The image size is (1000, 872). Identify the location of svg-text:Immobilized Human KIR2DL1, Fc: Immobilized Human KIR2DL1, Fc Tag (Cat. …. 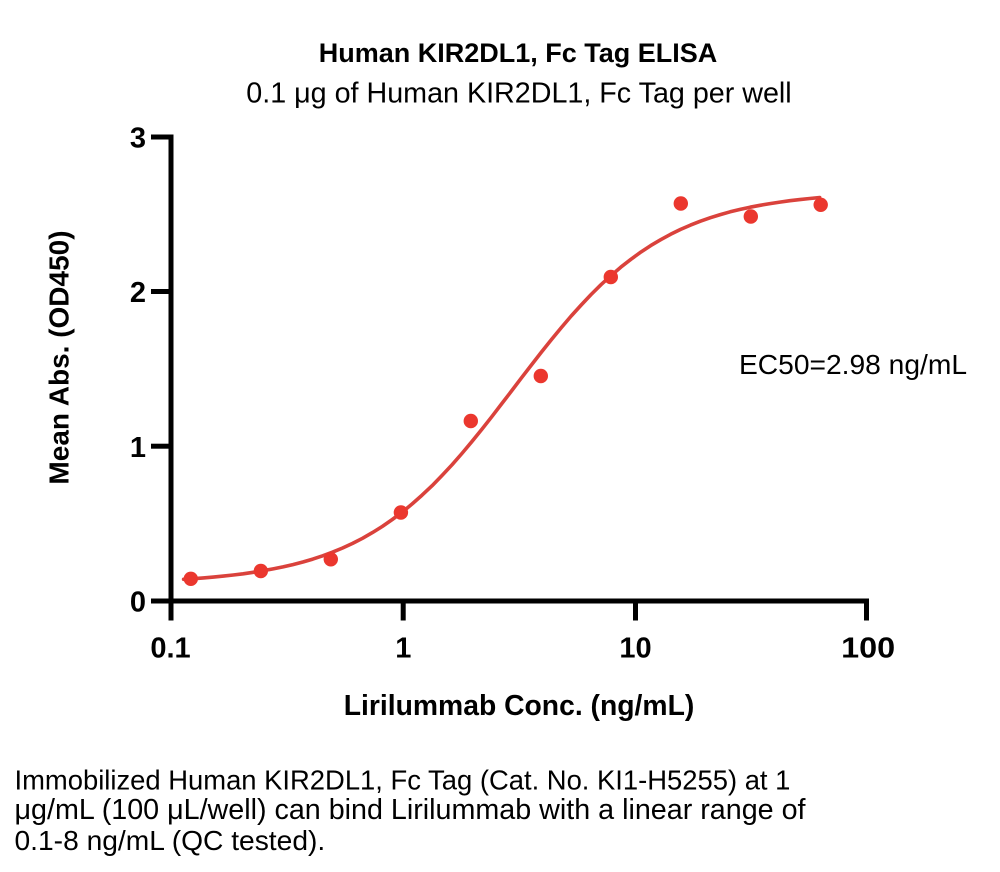
(403, 780).